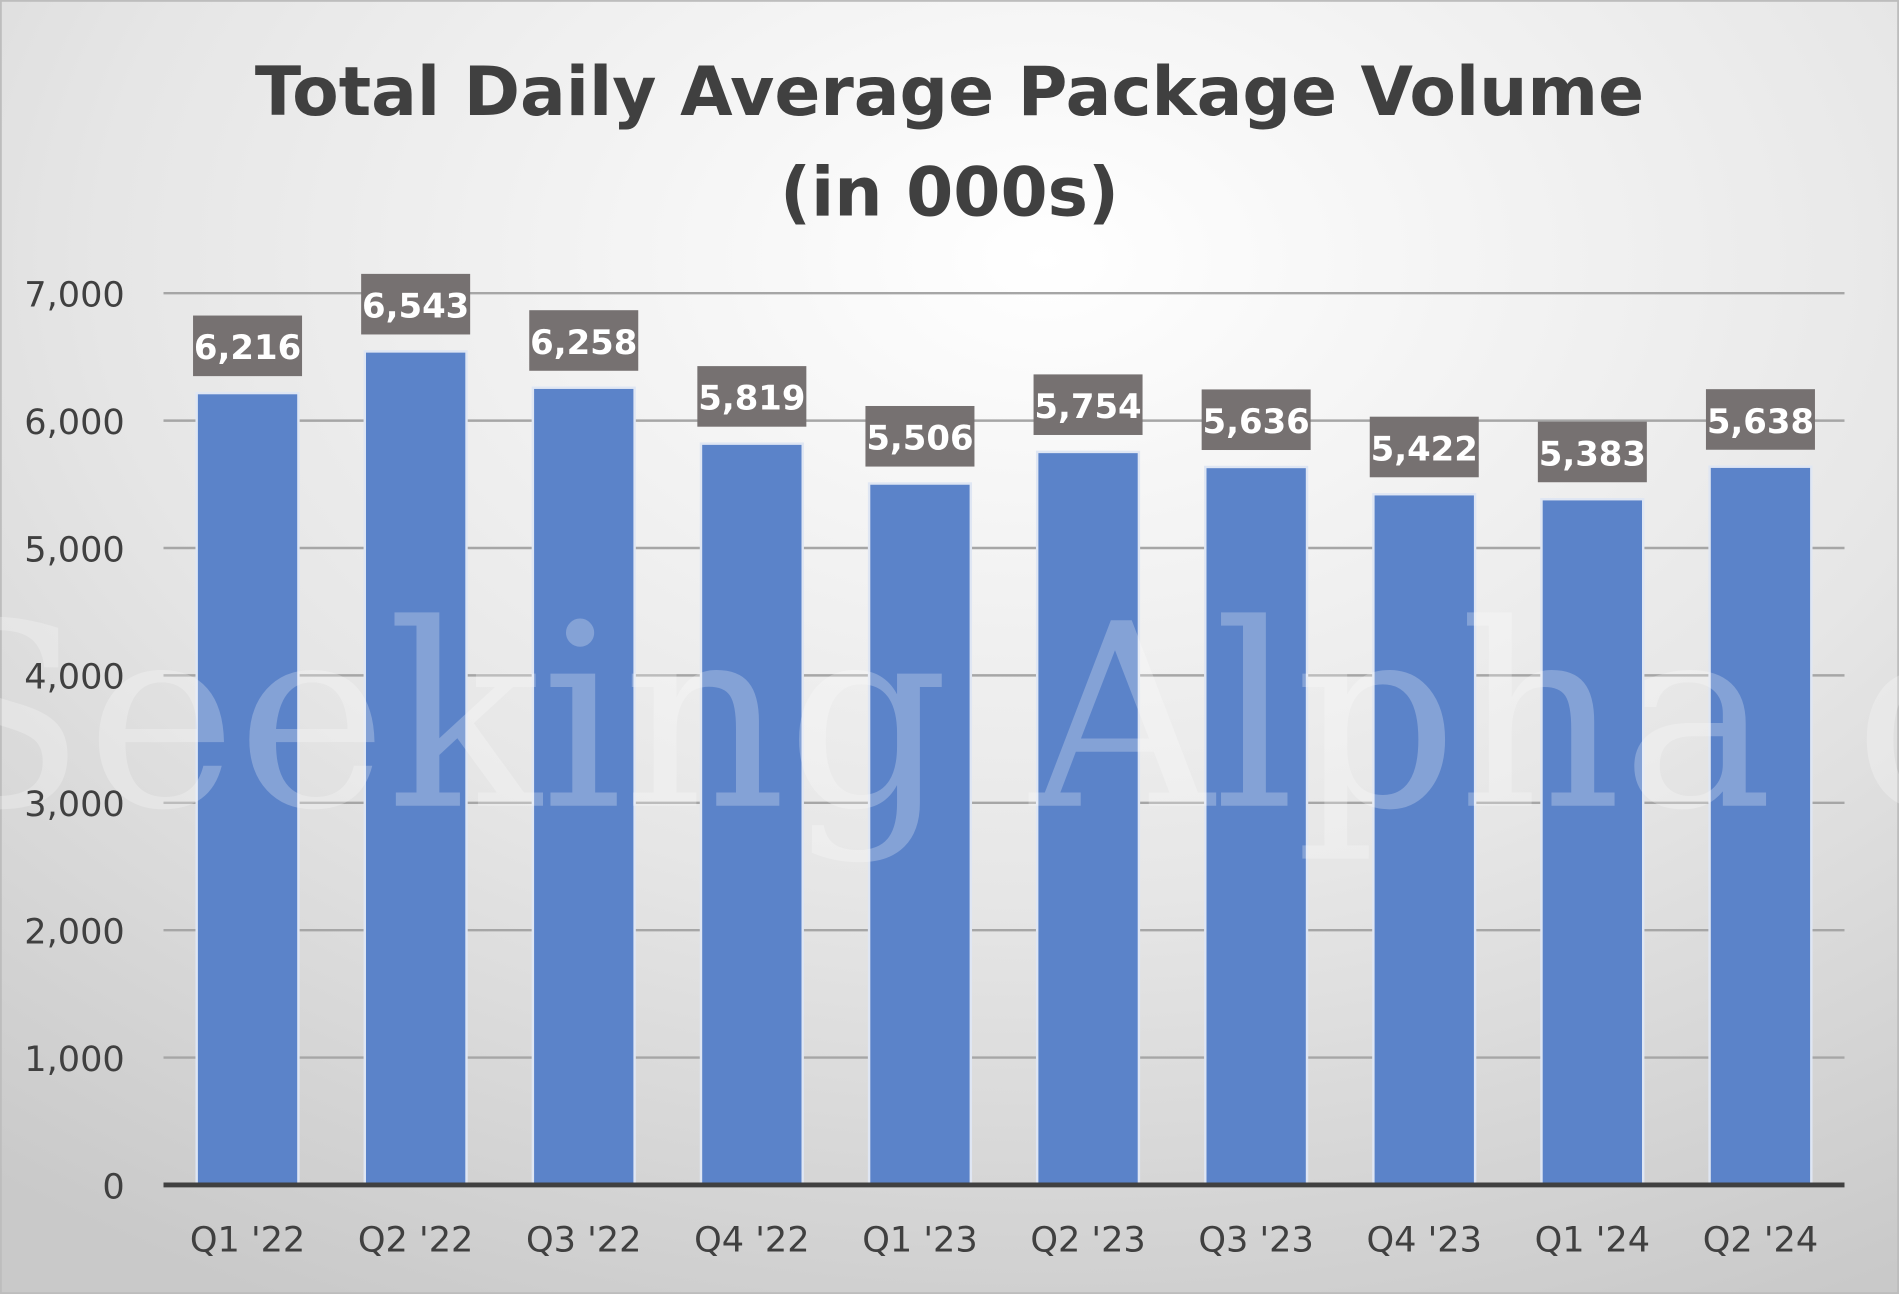 The height and width of the screenshot is (1294, 1899). I want to click on x-tick-label: Q3 '22, so click(583, 1240).